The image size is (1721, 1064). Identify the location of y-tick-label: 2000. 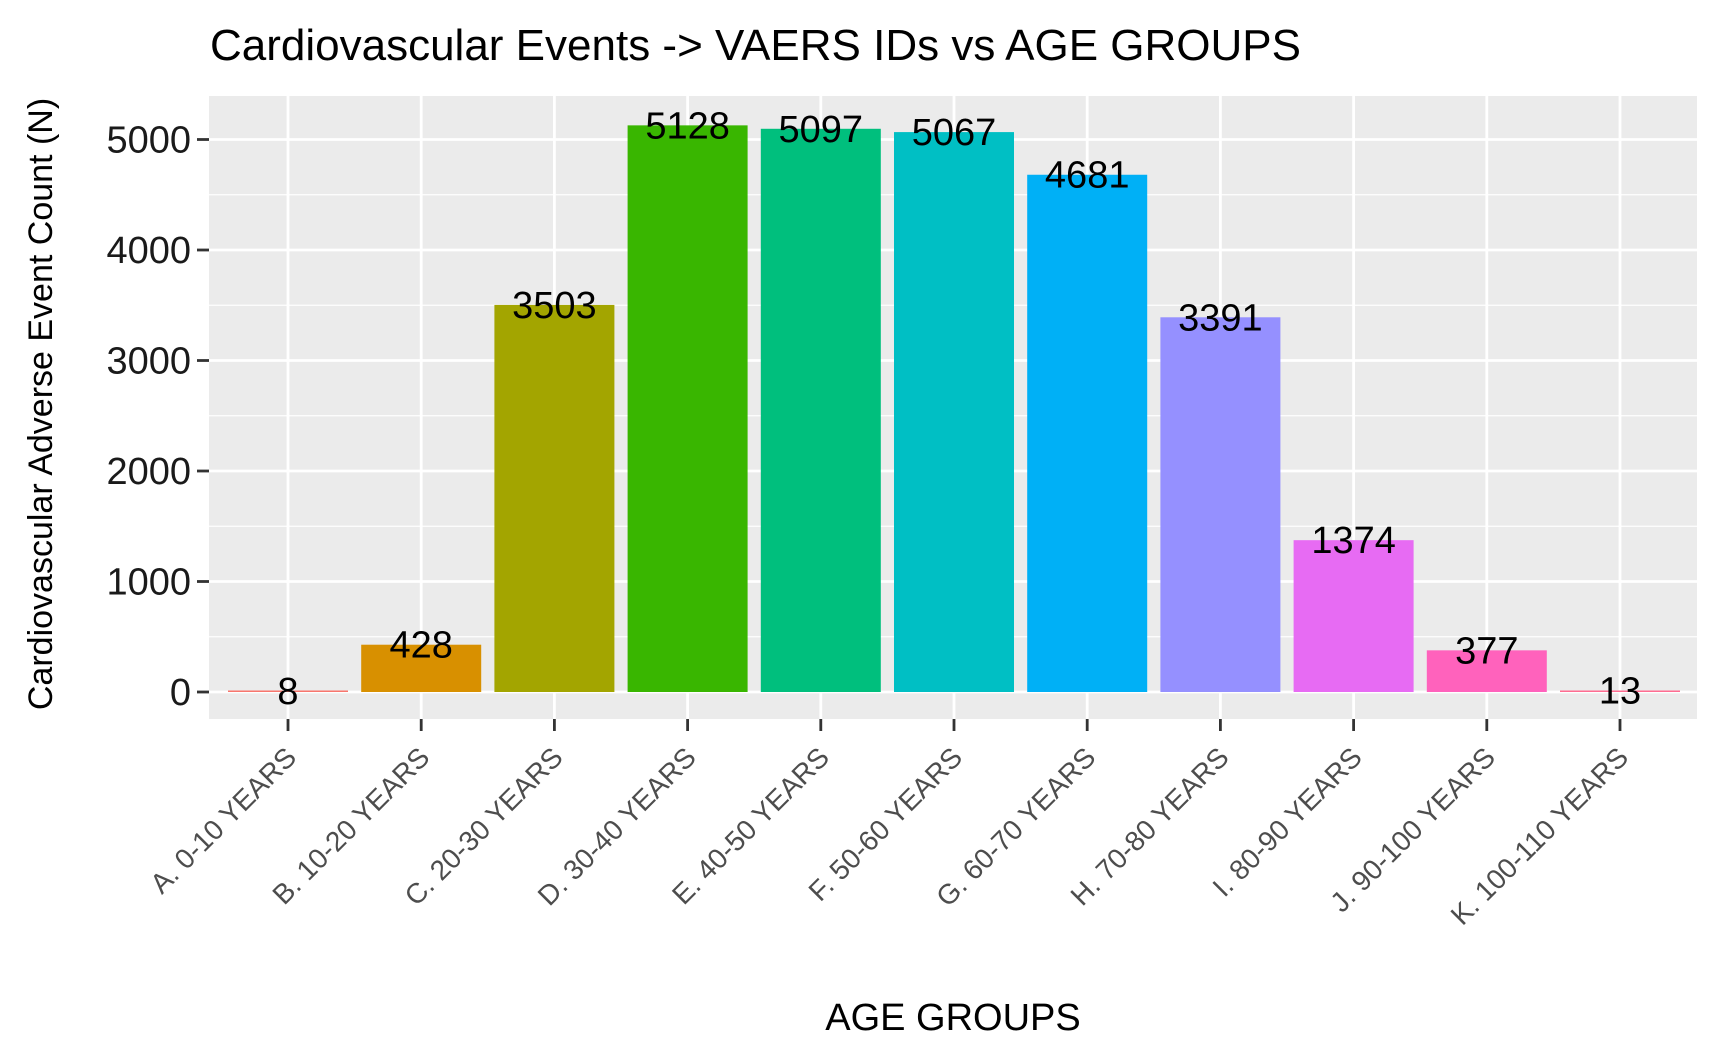
(148, 472).